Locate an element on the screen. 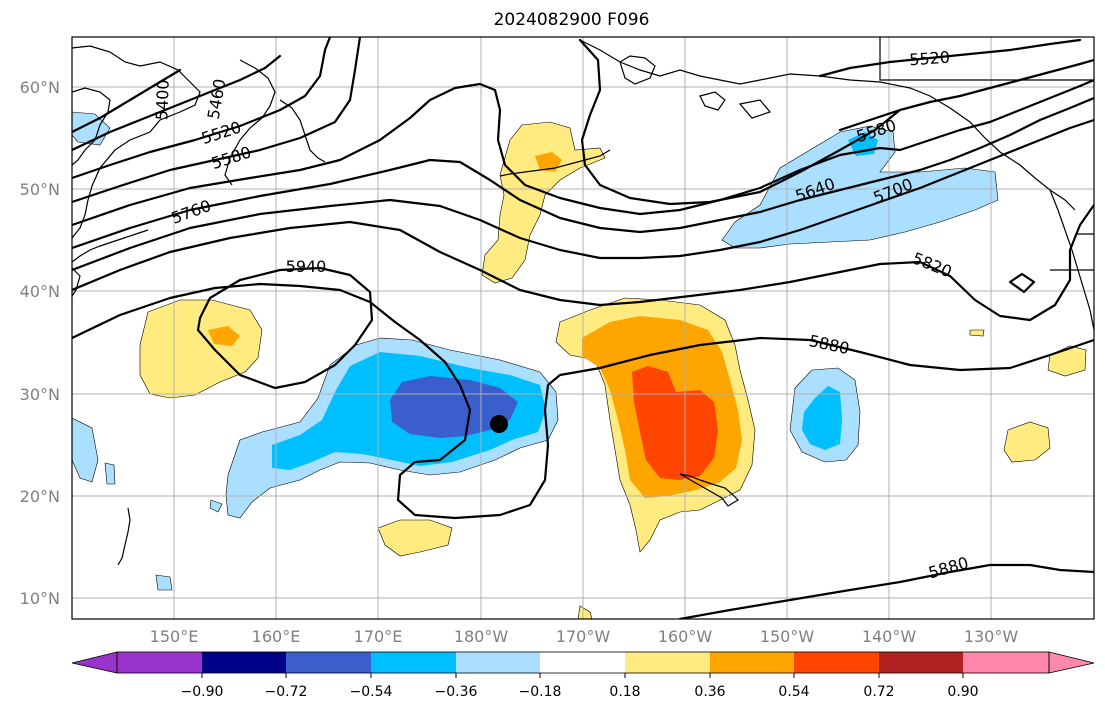 This screenshot has height=712, width=1105. colorbar-min-extend is located at coordinates (94, 662).